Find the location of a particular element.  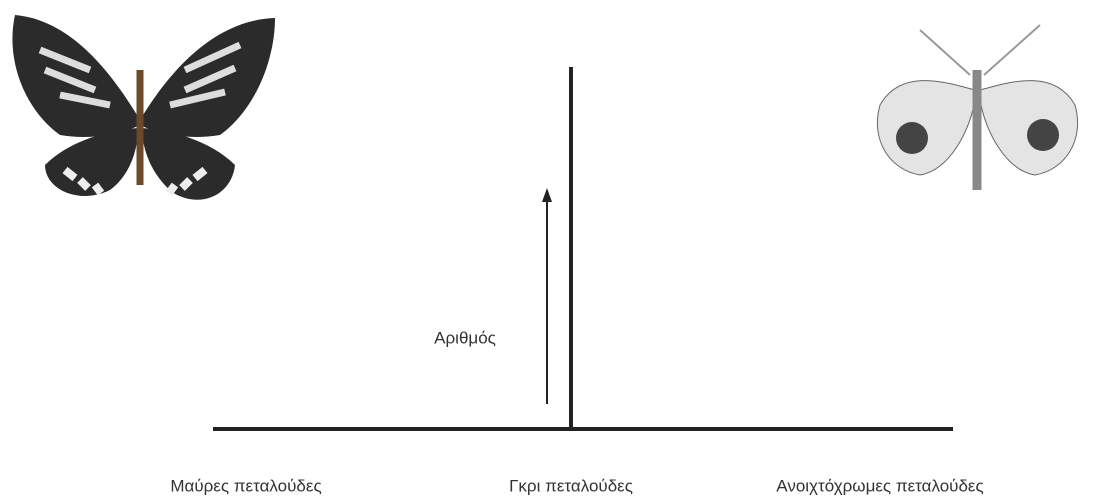

axis-label: Αριθμός is located at coordinates (465, 337).